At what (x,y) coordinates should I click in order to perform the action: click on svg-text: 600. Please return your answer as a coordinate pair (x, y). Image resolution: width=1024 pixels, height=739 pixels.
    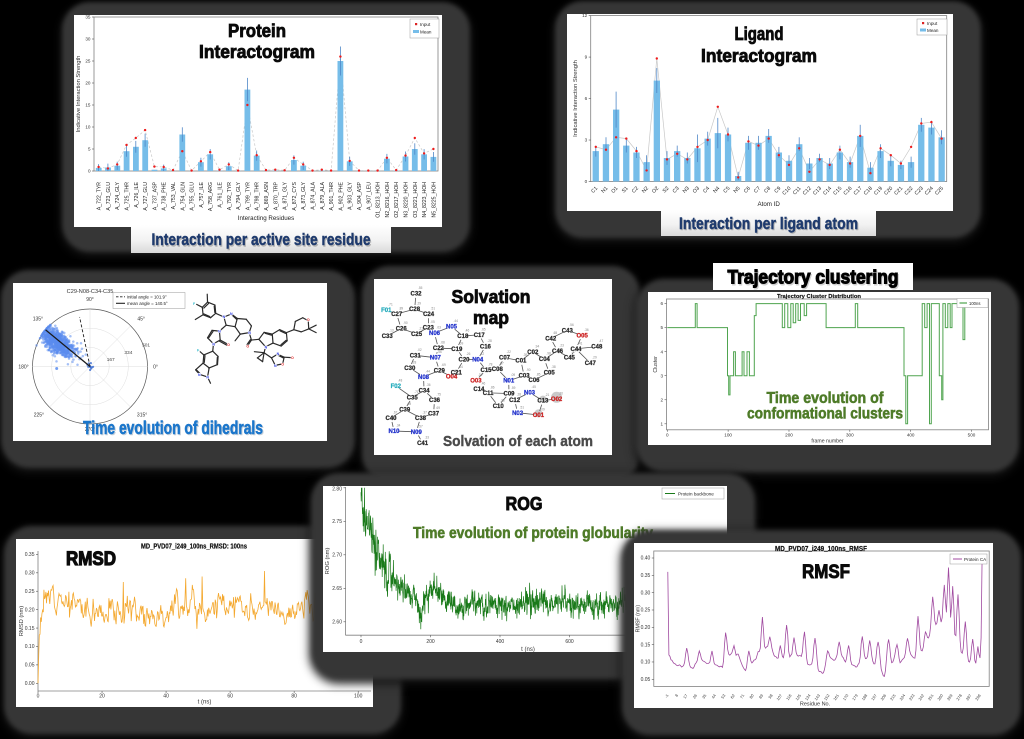
    Looking at the image, I should click on (569, 642).